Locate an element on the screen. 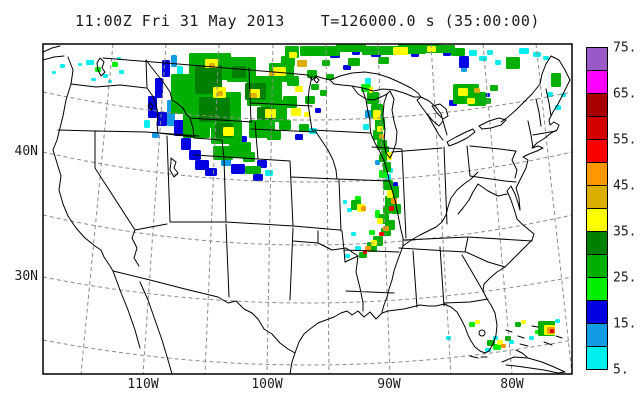  lon-axis-label: 110W is located at coordinates (143, 384).